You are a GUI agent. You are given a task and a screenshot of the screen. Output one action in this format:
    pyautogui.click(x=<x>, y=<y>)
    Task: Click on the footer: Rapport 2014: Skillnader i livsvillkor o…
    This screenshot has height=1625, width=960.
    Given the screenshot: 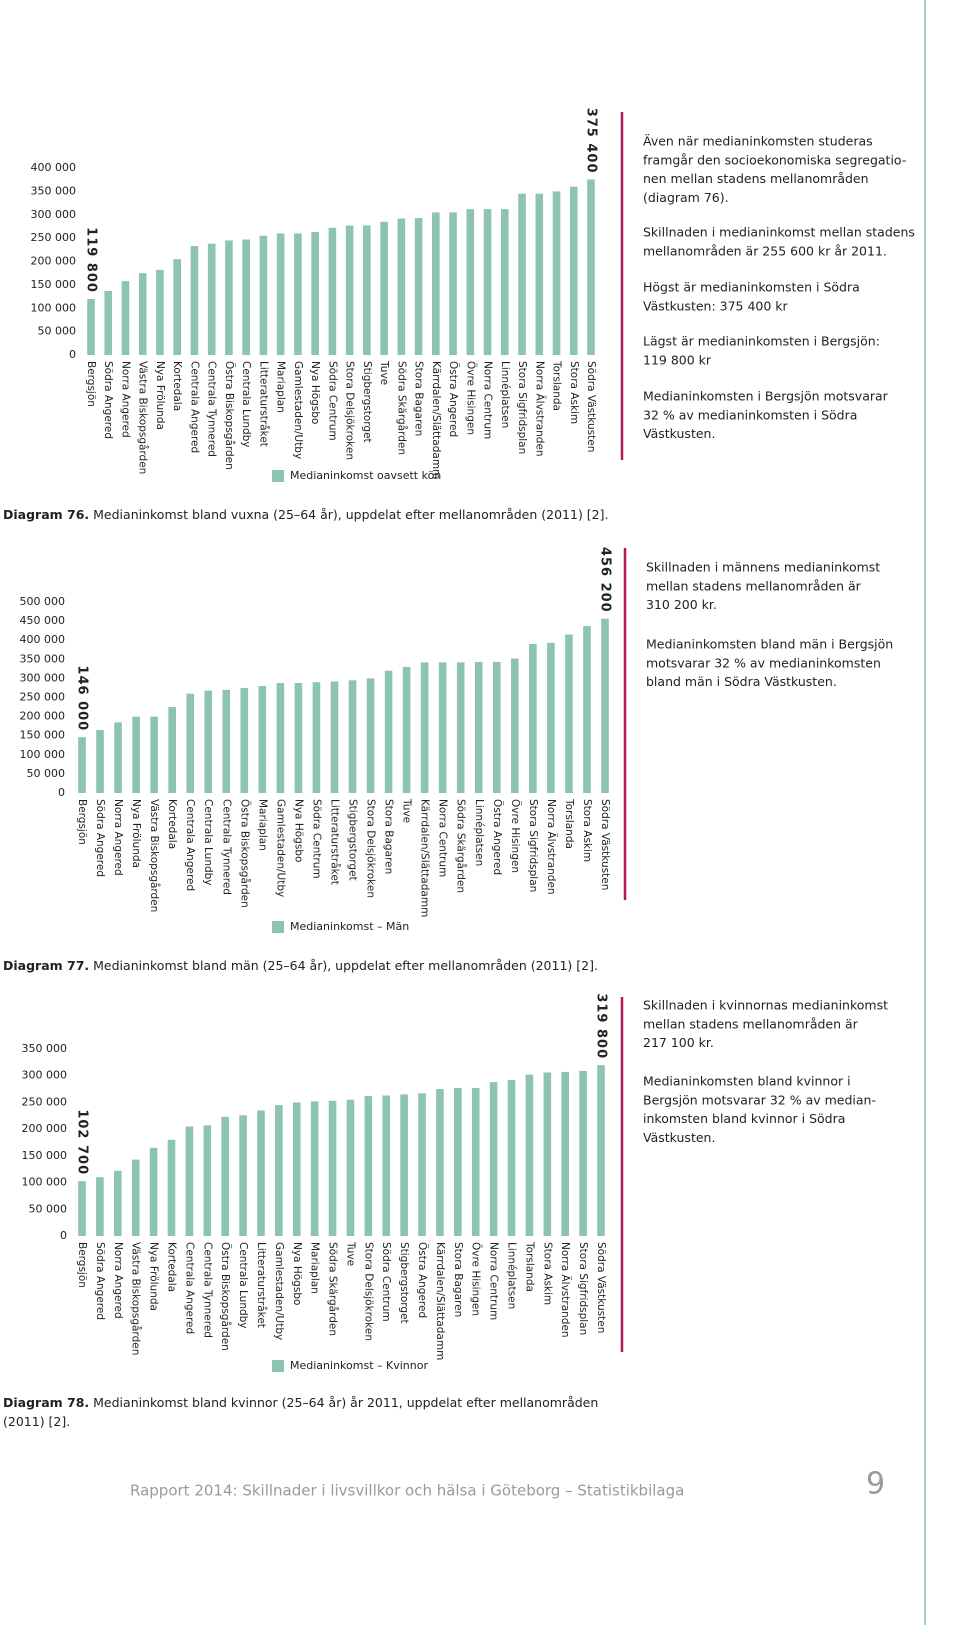 What is the action you would take?
    pyautogui.click(x=407, y=1491)
    